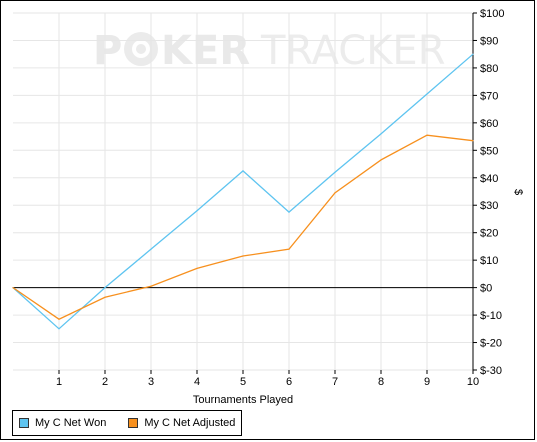 The height and width of the screenshot is (442, 537). What do you see at coordinates (133, 423) in the screenshot?
I see `legend-swatch-net-adjusted` at bounding box center [133, 423].